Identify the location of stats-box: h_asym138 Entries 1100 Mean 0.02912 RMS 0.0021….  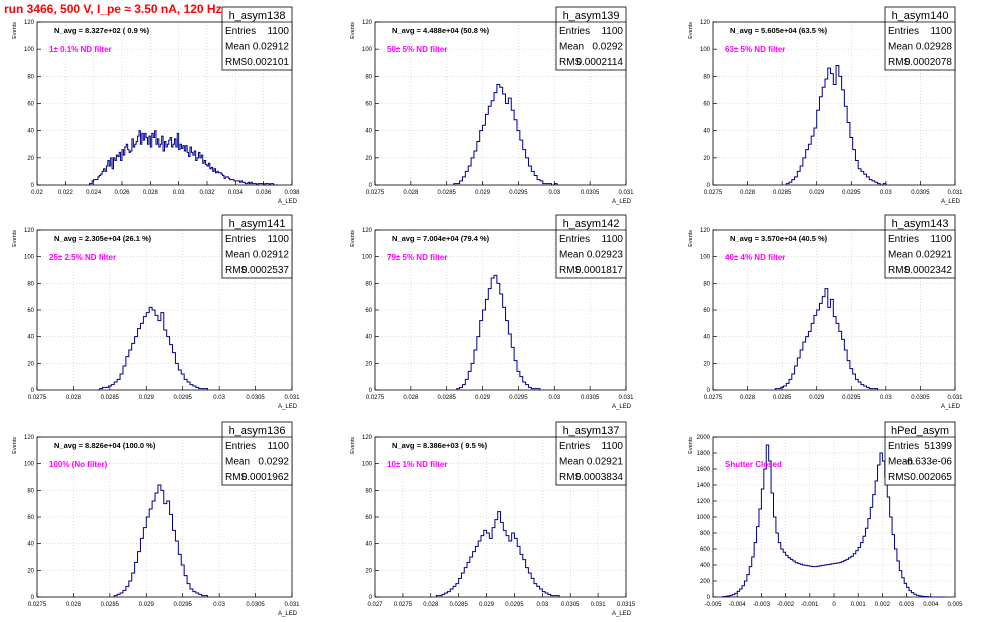
(257, 38).